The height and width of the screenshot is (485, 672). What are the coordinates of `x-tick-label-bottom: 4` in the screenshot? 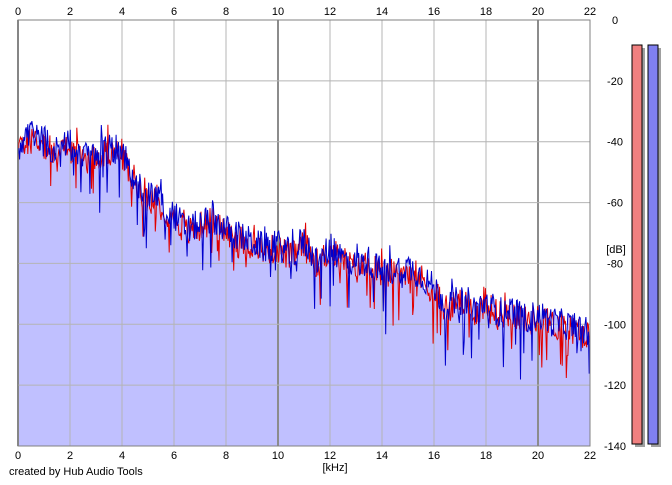 It's located at (122, 456).